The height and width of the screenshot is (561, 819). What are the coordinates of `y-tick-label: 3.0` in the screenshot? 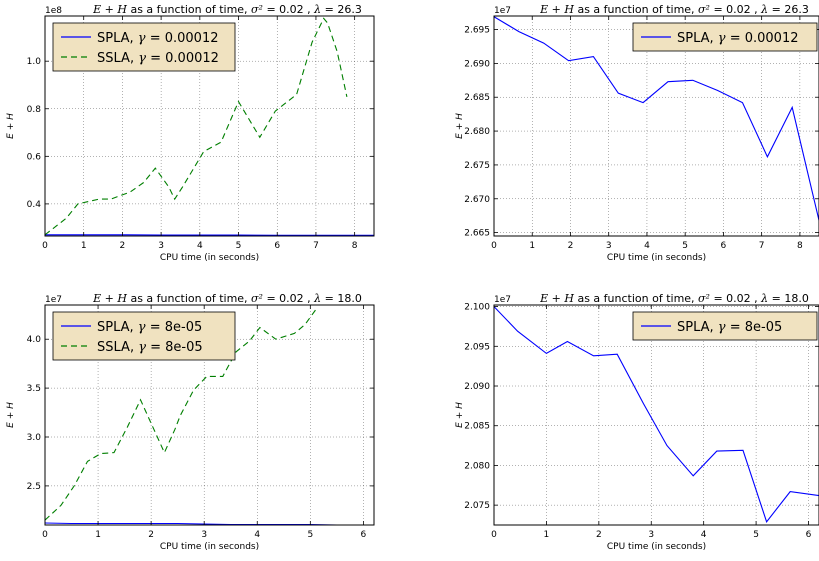 It's located at (34, 438).